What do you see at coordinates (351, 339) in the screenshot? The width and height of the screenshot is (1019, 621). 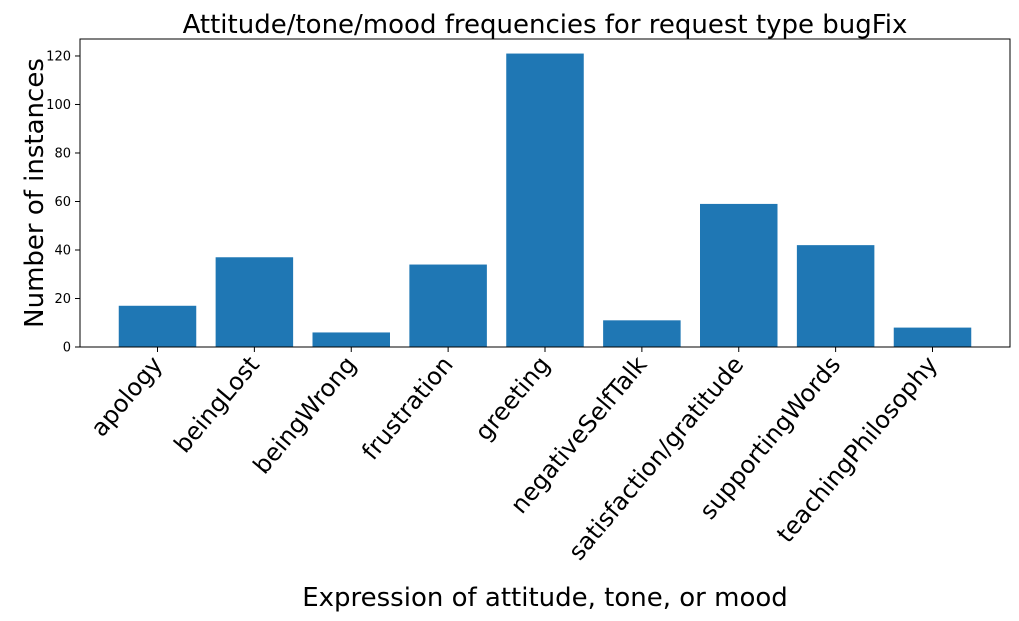 I see `bar-beingwrong` at bounding box center [351, 339].